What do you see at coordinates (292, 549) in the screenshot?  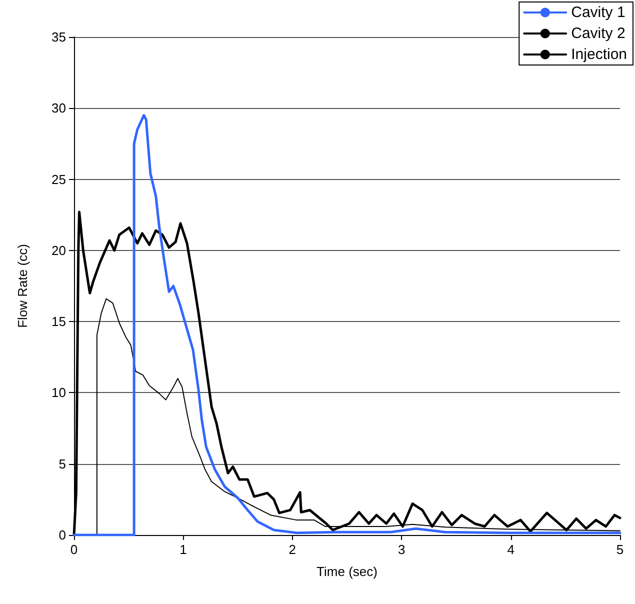 I see `x-tick-label: 2` at bounding box center [292, 549].